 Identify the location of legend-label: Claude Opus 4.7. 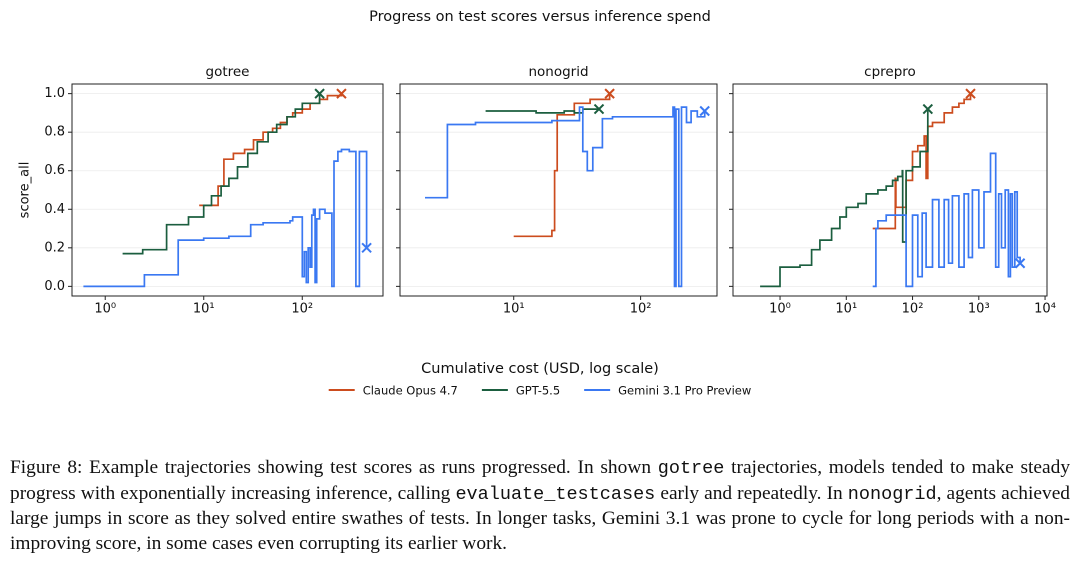
(410, 391).